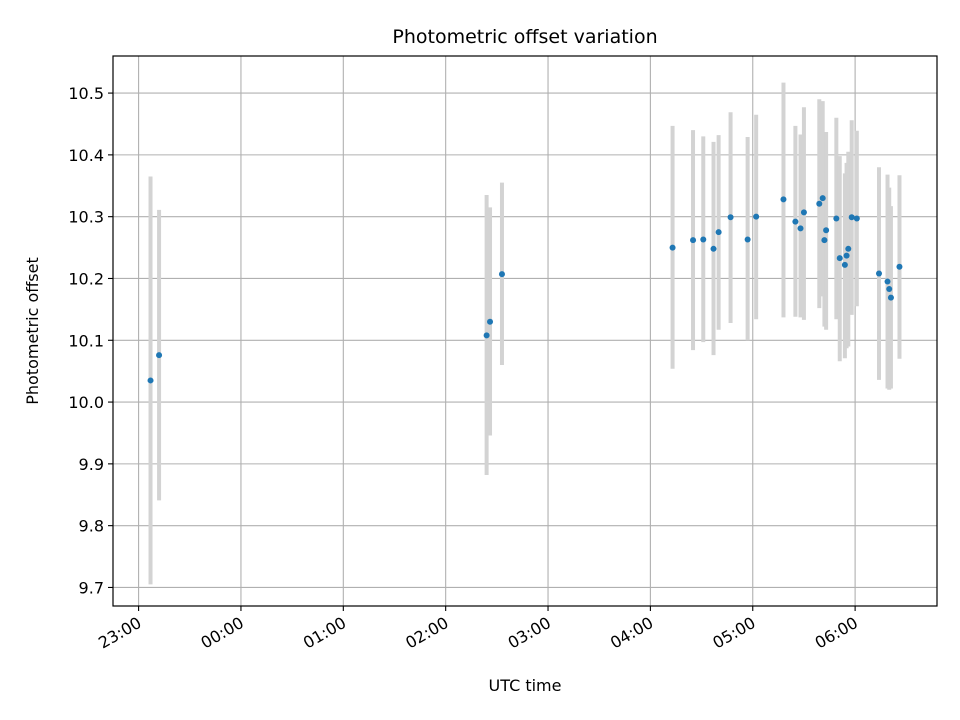 The width and height of the screenshot is (960, 720). What do you see at coordinates (86, 217) in the screenshot?
I see `y-tick-label: 10.3` at bounding box center [86, 217].